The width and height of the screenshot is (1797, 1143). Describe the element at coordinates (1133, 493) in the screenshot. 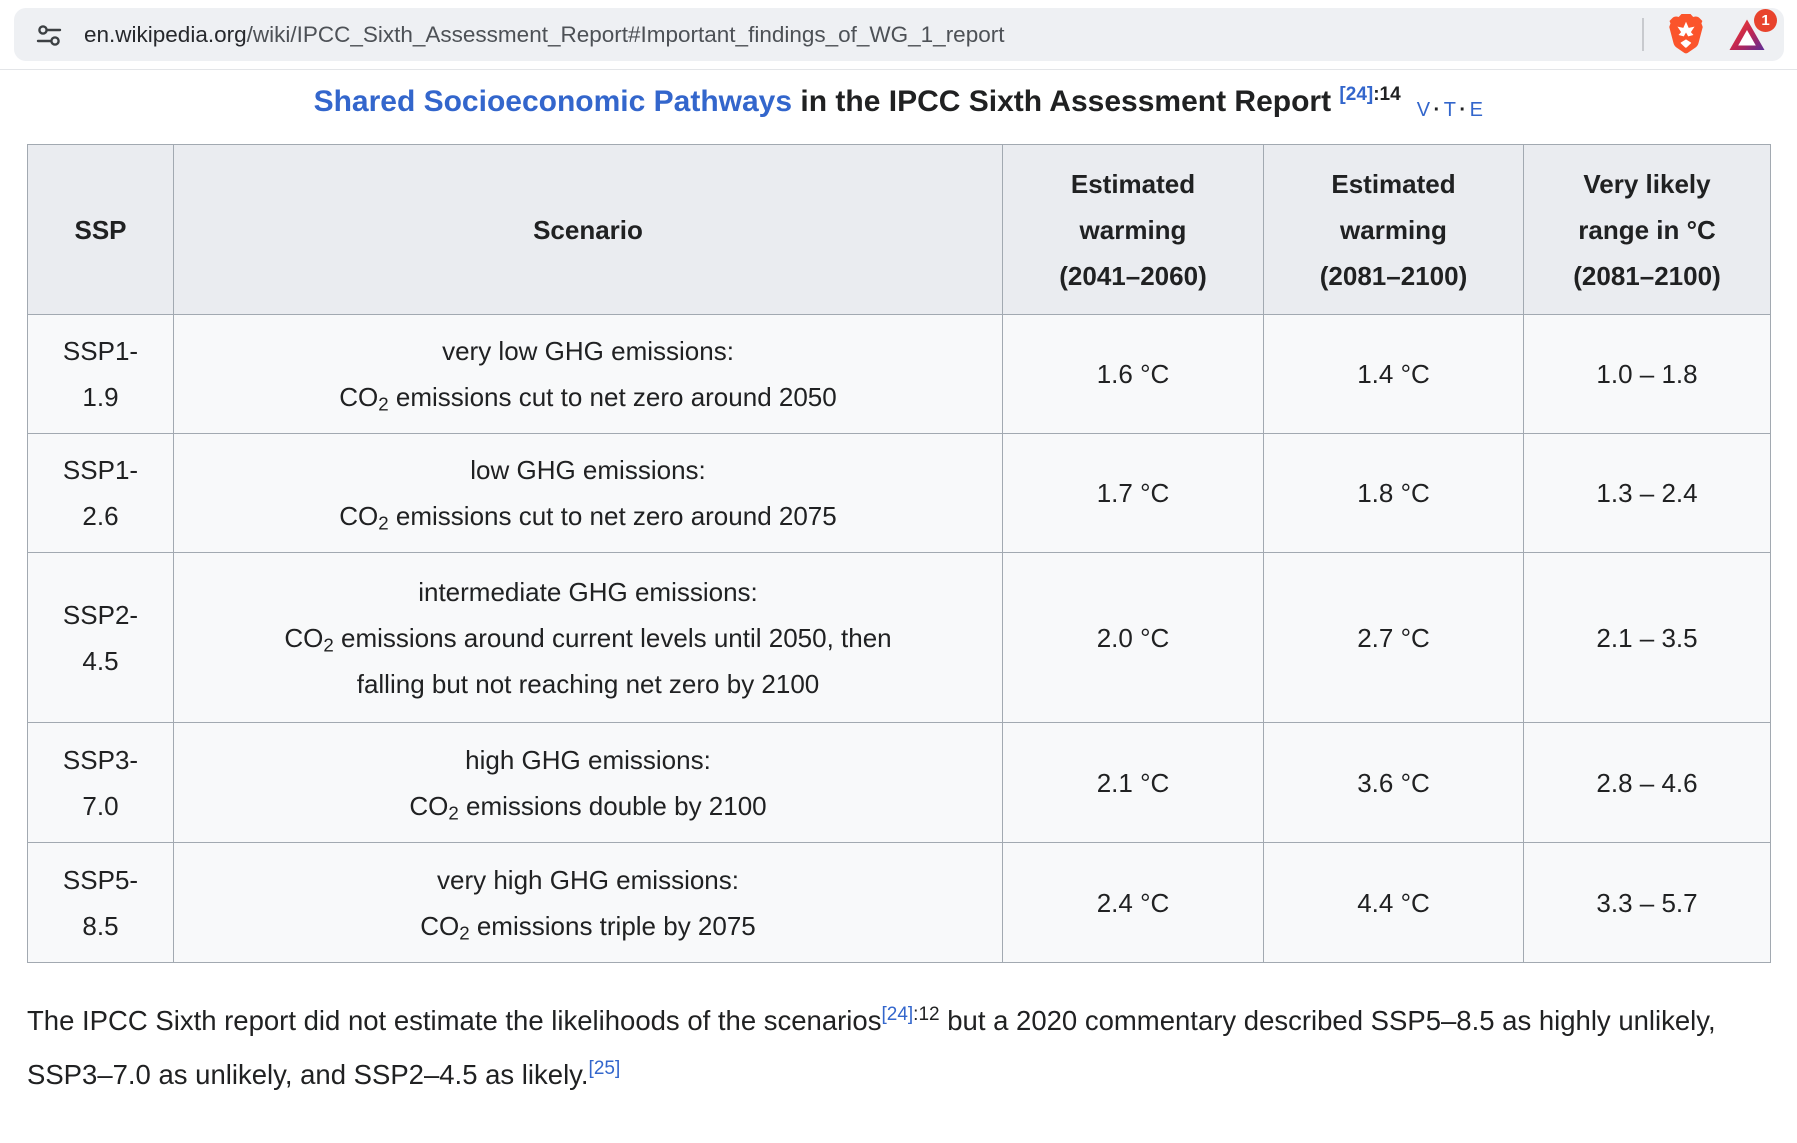

I see `warming-2041-cell: 1.7 °C` at that location.